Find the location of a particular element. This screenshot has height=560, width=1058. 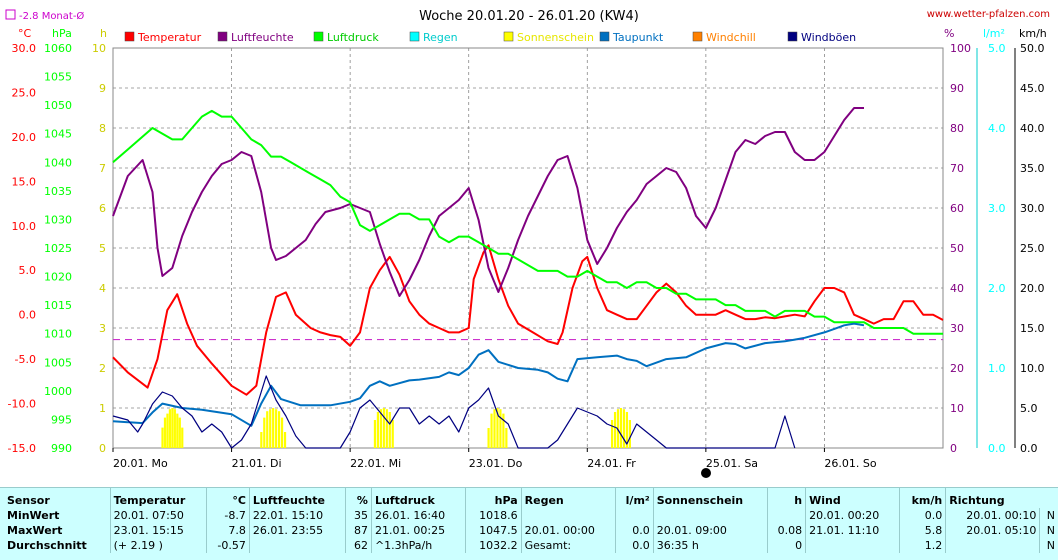

axis-tick-hum: 50 is located at coordinates (957, 248).